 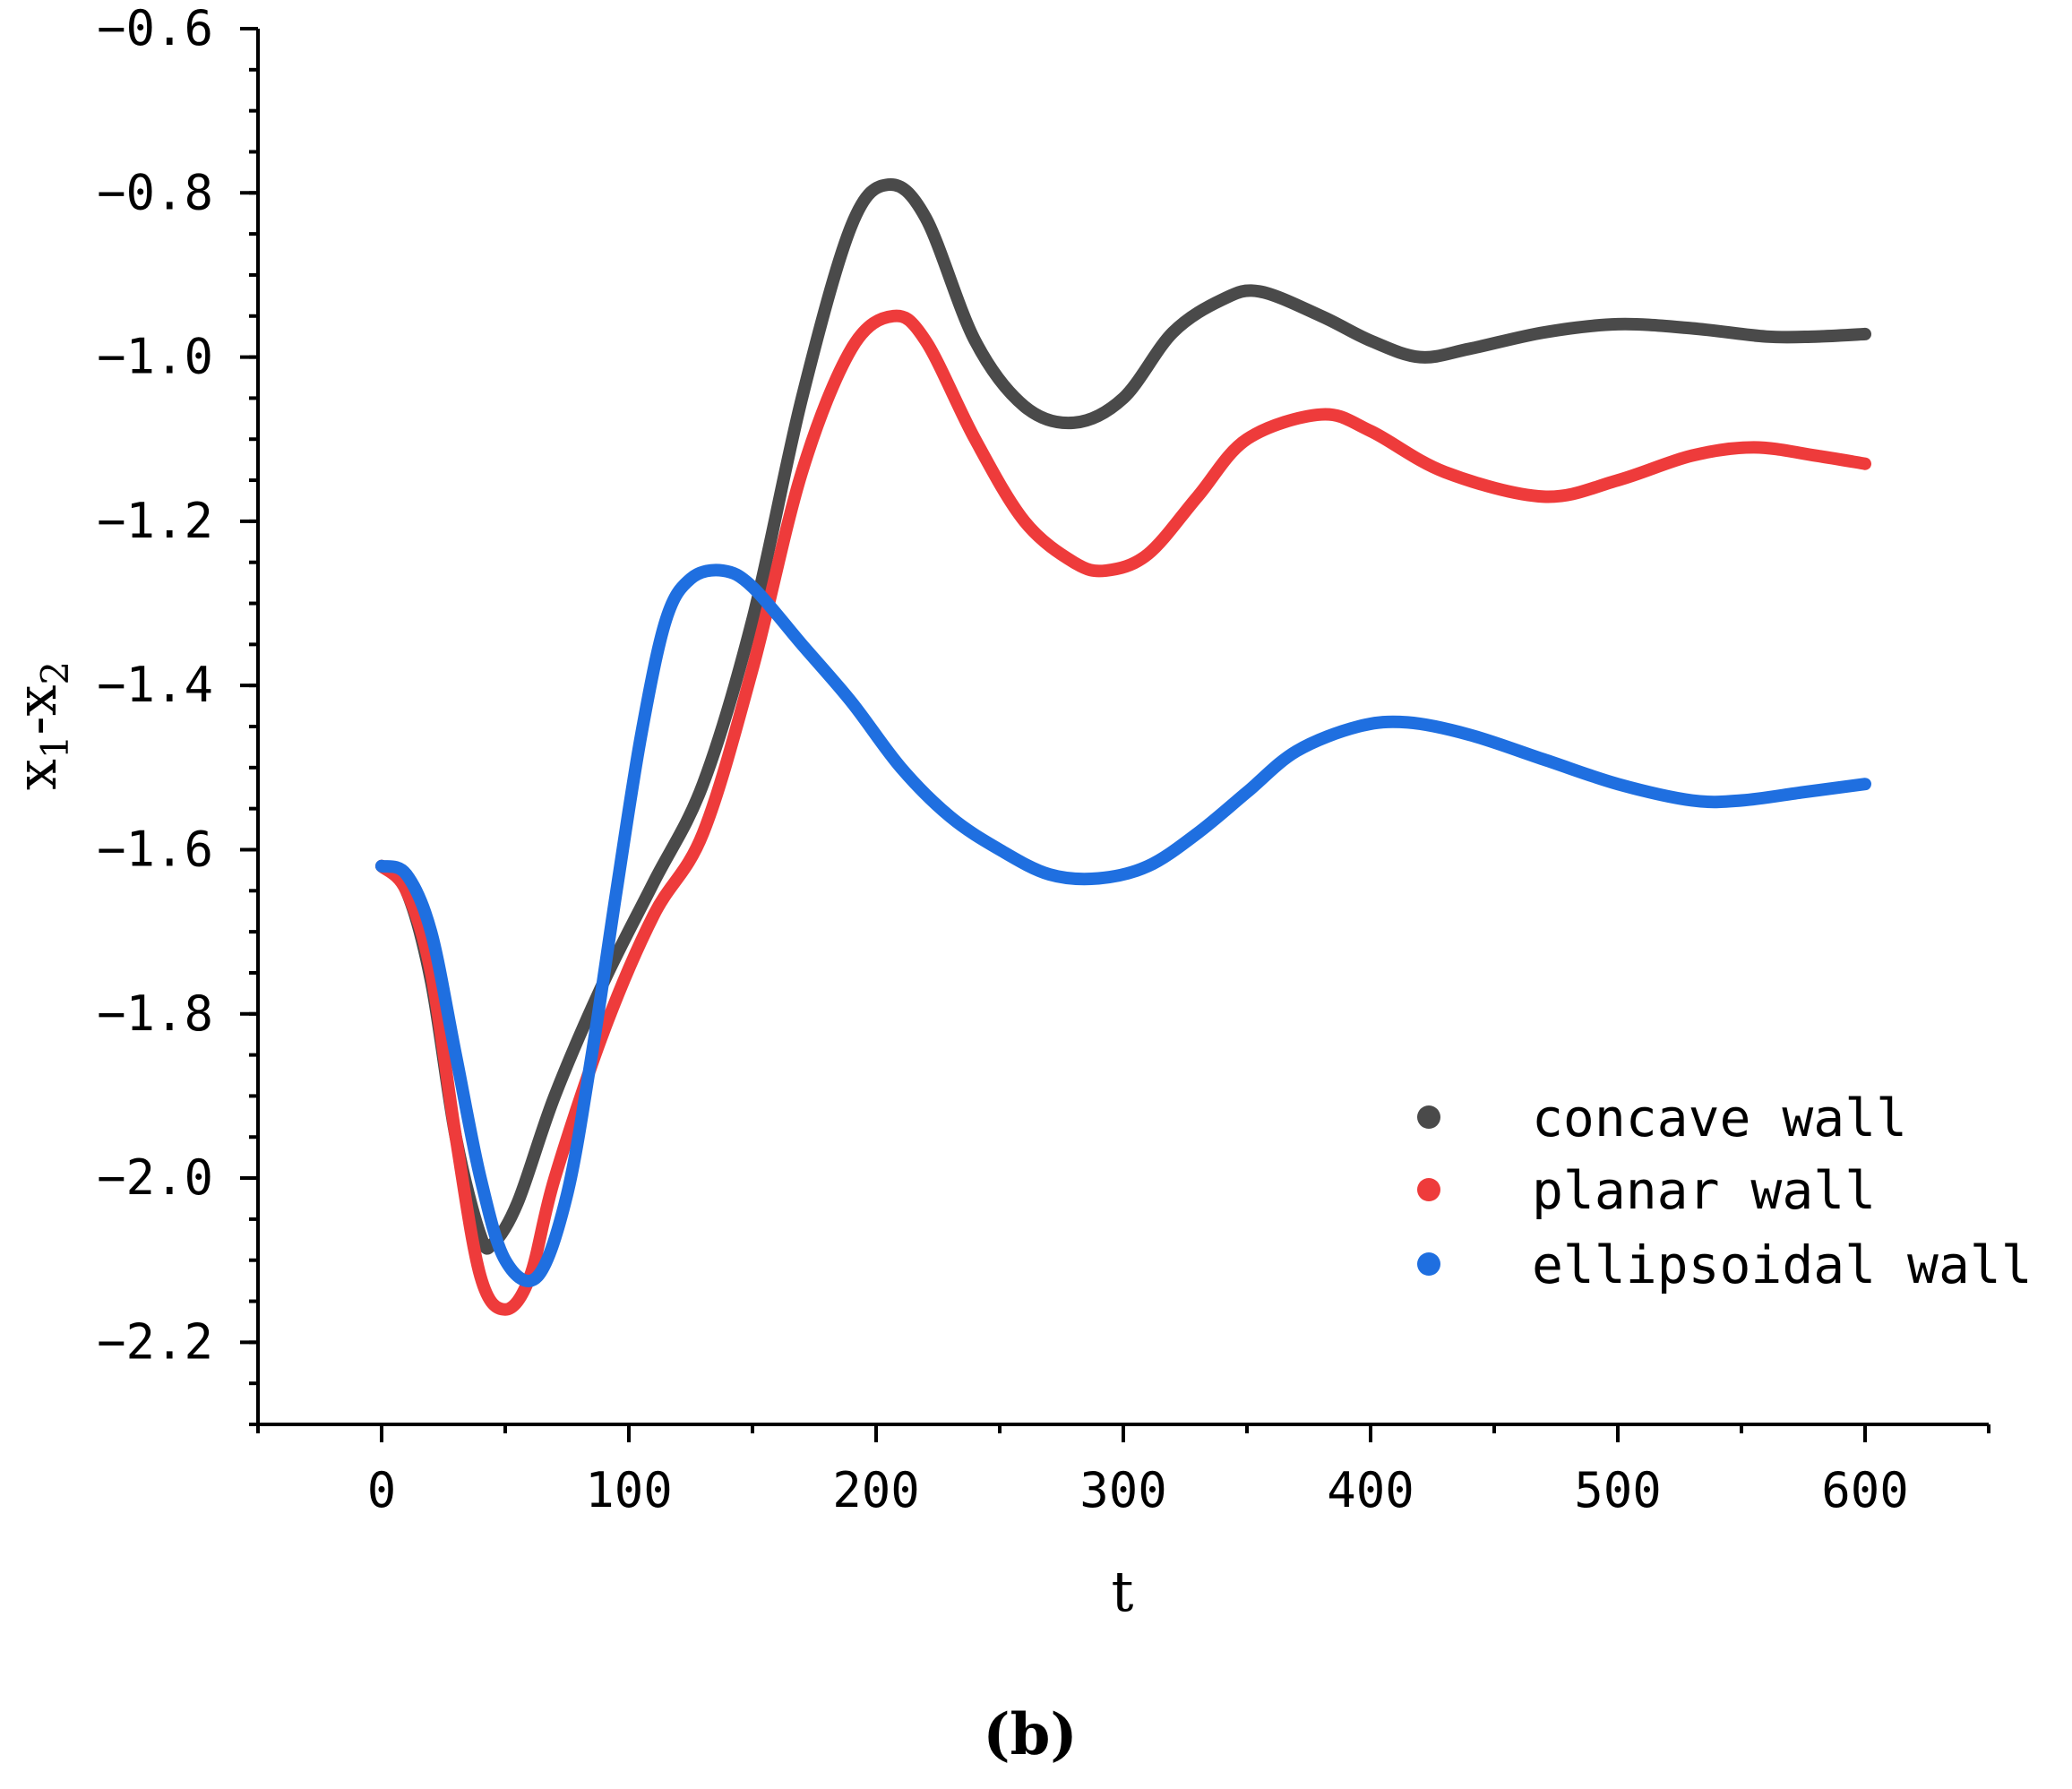 What do you see at coordinates (1618, 1490) in the screenshot?
I see `x-tick-label: 500` at bounding box center [1618, 1490].